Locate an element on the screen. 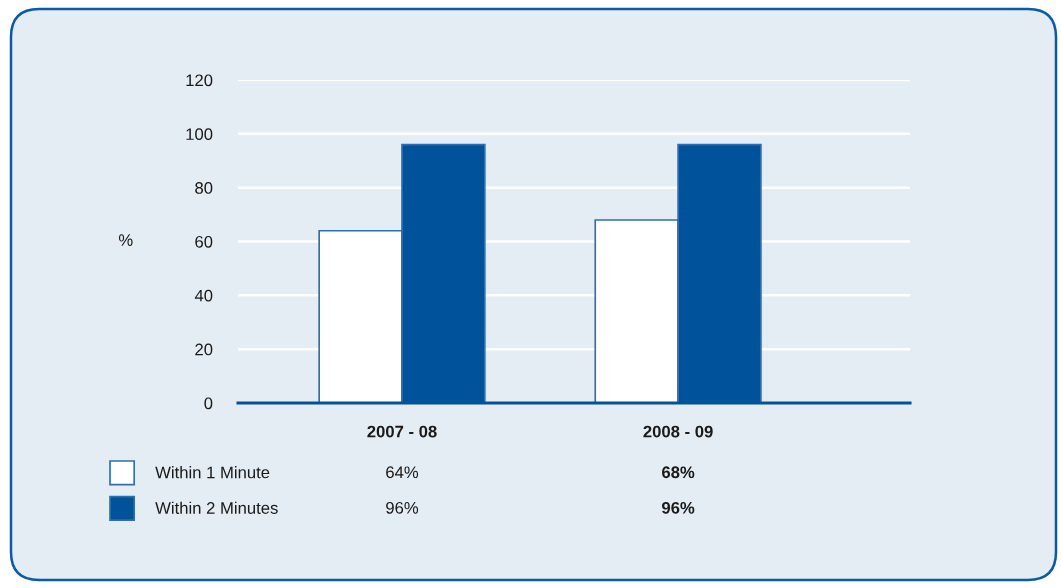 Image resolution: width=1061 pixels, height=588 pixels. y-tick-label: 120 is located at coordinates (199, 80).